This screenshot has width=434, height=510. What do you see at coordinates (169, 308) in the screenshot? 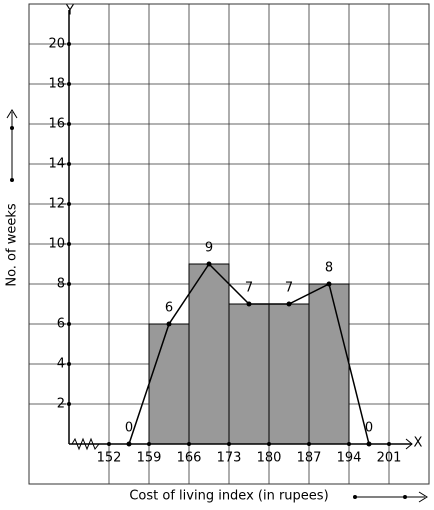
I see `data-label: 6` at bounding box center [169, 308].